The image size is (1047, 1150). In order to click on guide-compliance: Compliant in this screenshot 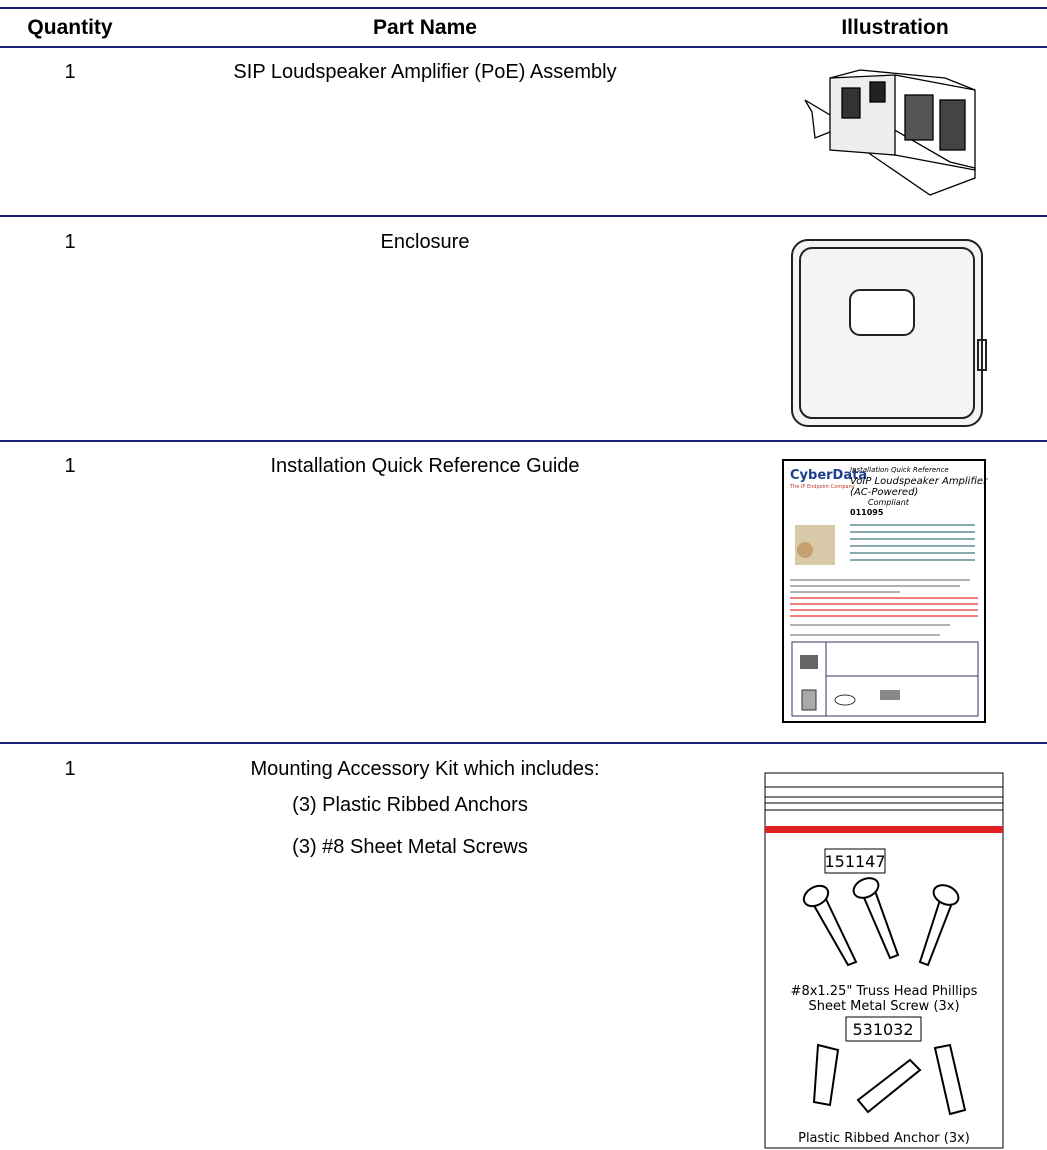, I will do `click(889, 502)`.